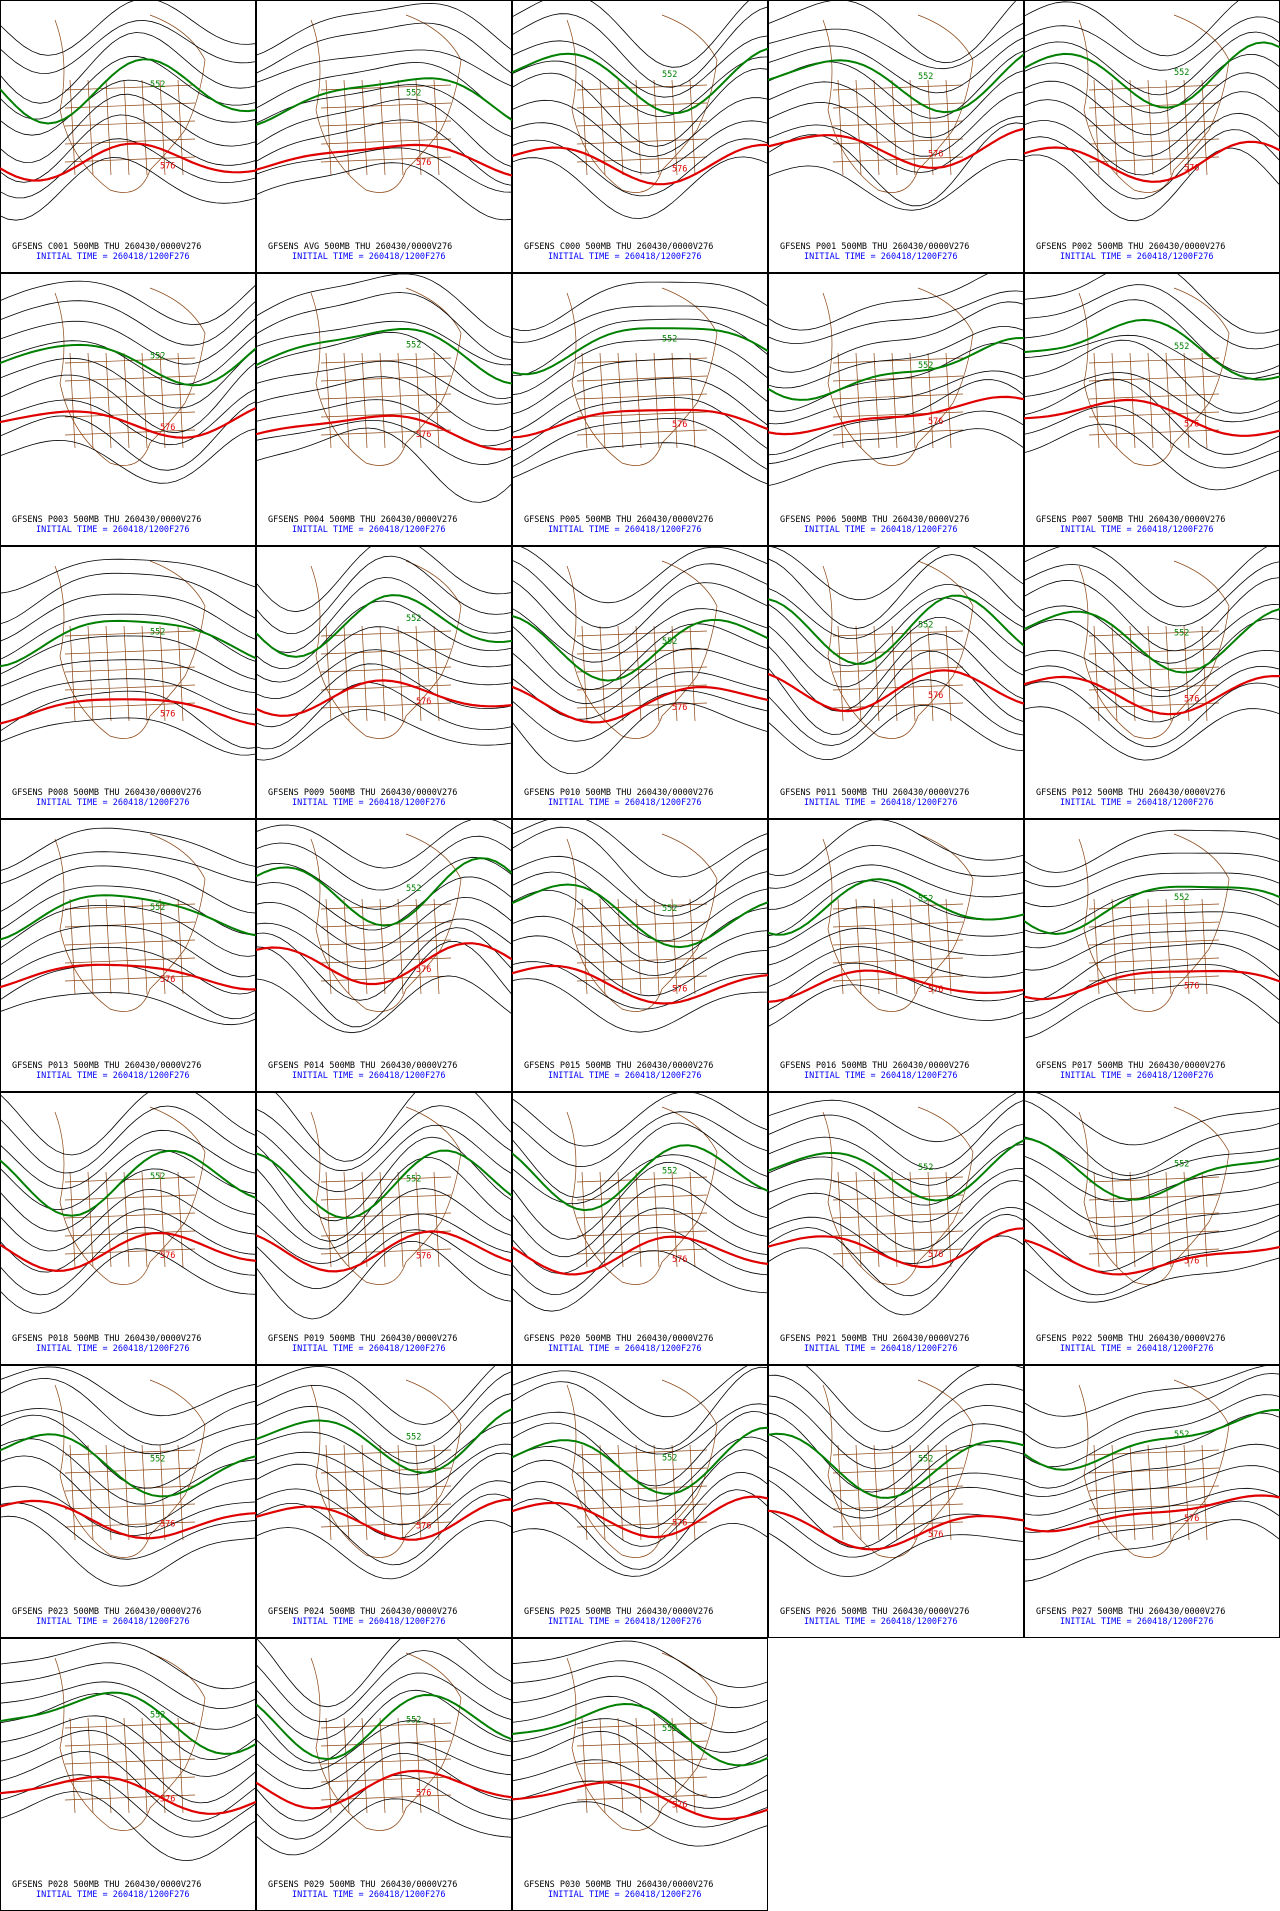 Image resolution: width=1280 pixels, height=1911 pixels. I want to click on panel-title: GFSENS P012 500MB THU 260430/0000V276, so click(1130, 793).